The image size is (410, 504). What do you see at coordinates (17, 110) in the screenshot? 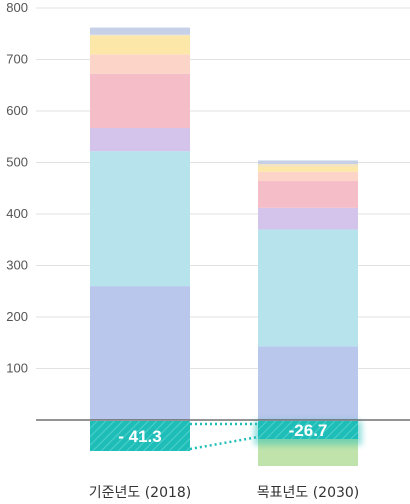
I see `y-tick-600: 600` at bounding box center [17, 110].